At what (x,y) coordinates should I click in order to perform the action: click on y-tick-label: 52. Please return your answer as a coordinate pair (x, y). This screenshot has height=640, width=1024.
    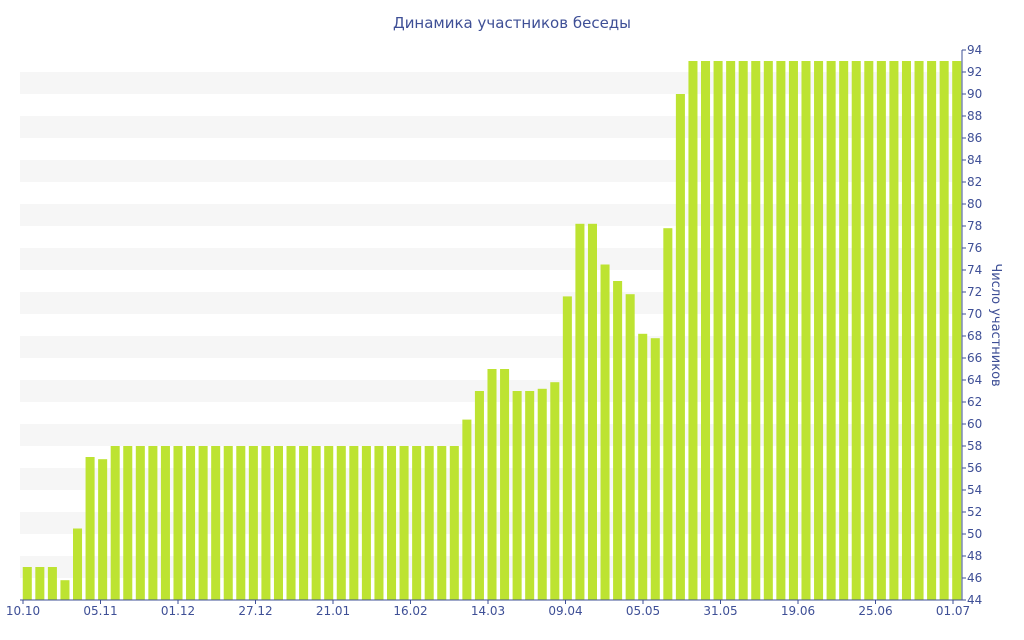
    Looking at the image, I should click on (974, 512).